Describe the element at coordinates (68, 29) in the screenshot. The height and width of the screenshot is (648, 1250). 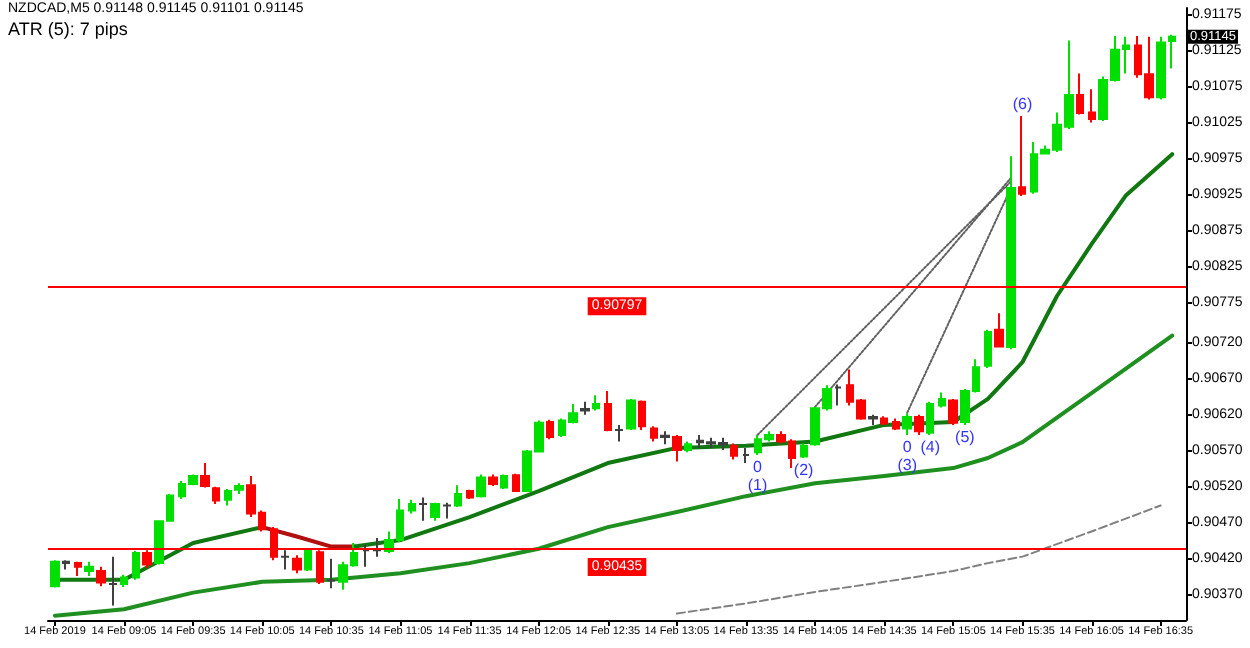
I see `text: ATR (5): 7 pips` at that location.